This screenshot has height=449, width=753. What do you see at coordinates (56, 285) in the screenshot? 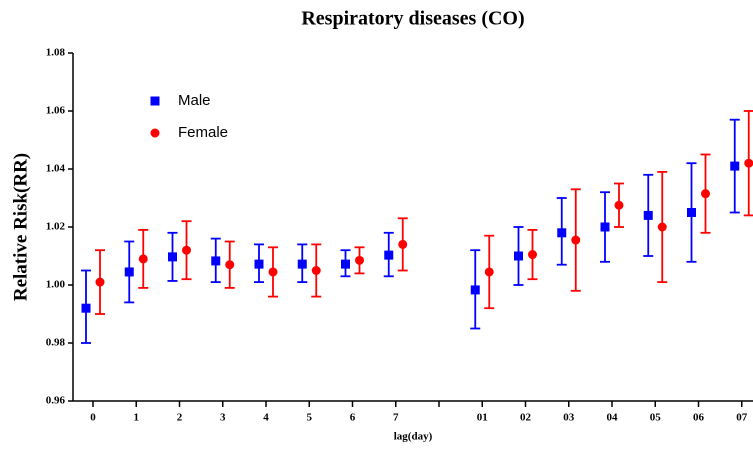
I see `y-tick-label: 1.00` at bounding box center [56, 285].